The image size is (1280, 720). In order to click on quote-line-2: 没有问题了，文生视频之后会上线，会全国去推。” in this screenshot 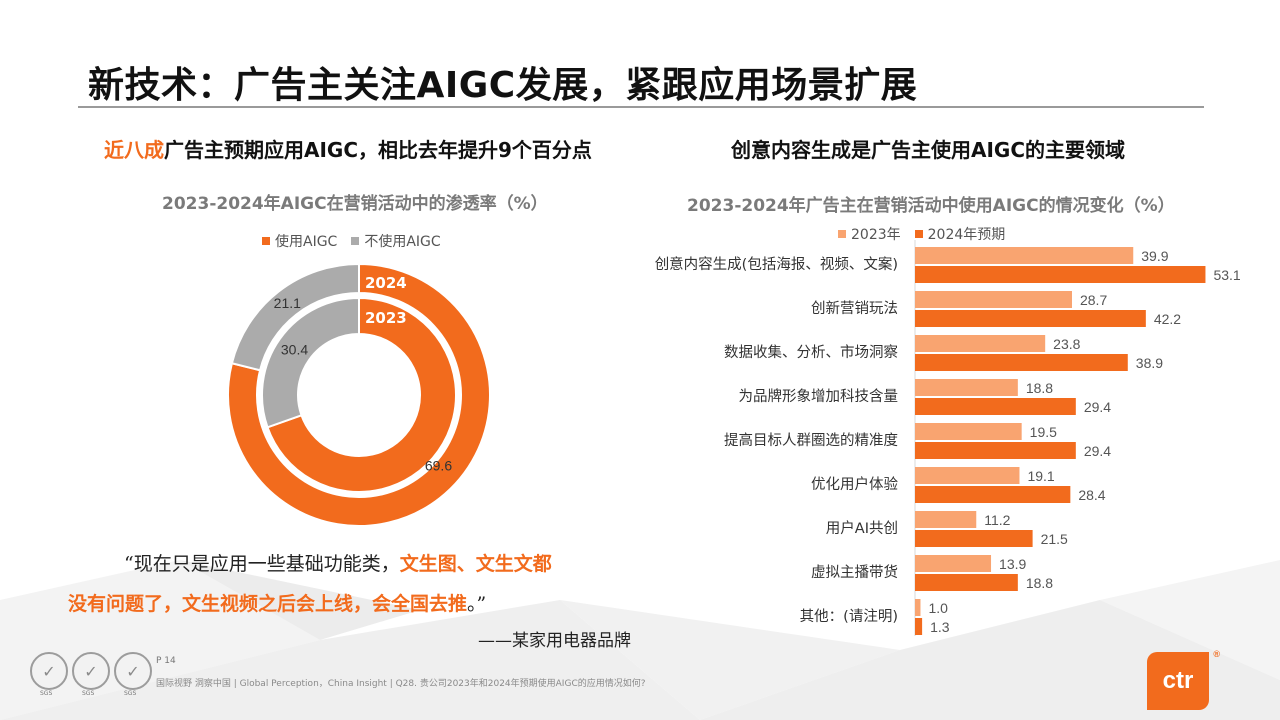, I will do `click(368, 604)`.